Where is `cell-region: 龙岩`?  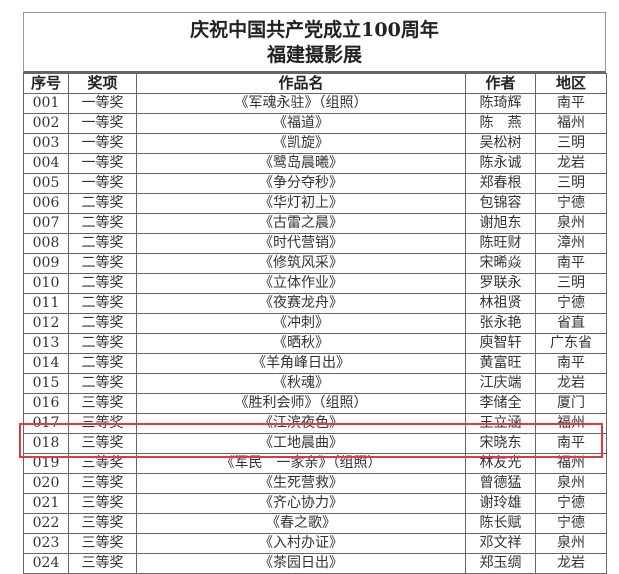
cell-region: 龙岩 is located at coordinates (571, 563).